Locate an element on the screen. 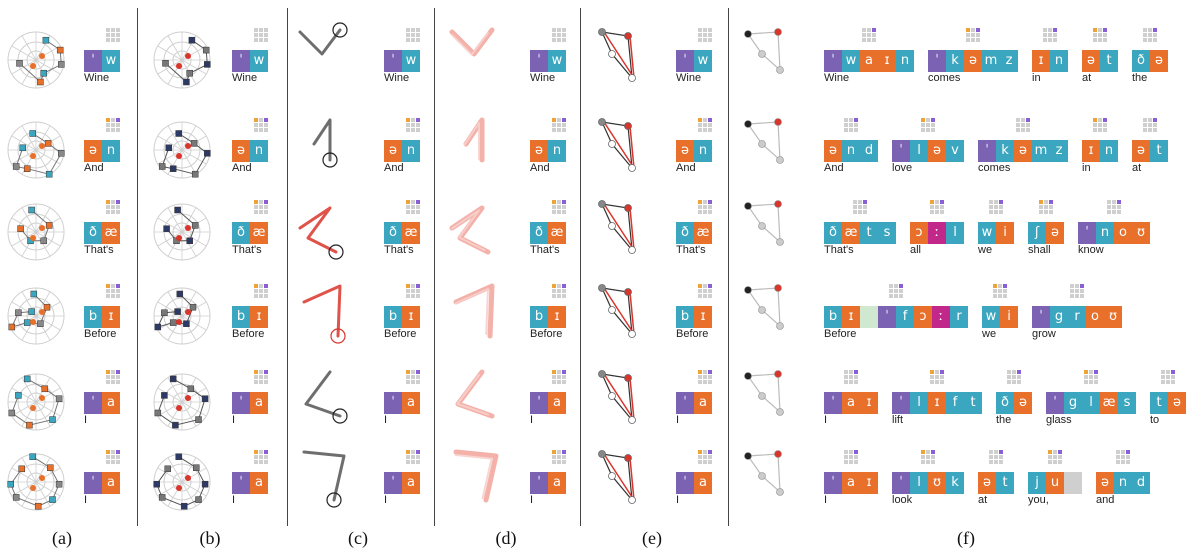 This screenshot has height=552, width=1204. word-label: I is located at coordinates (386, 420).